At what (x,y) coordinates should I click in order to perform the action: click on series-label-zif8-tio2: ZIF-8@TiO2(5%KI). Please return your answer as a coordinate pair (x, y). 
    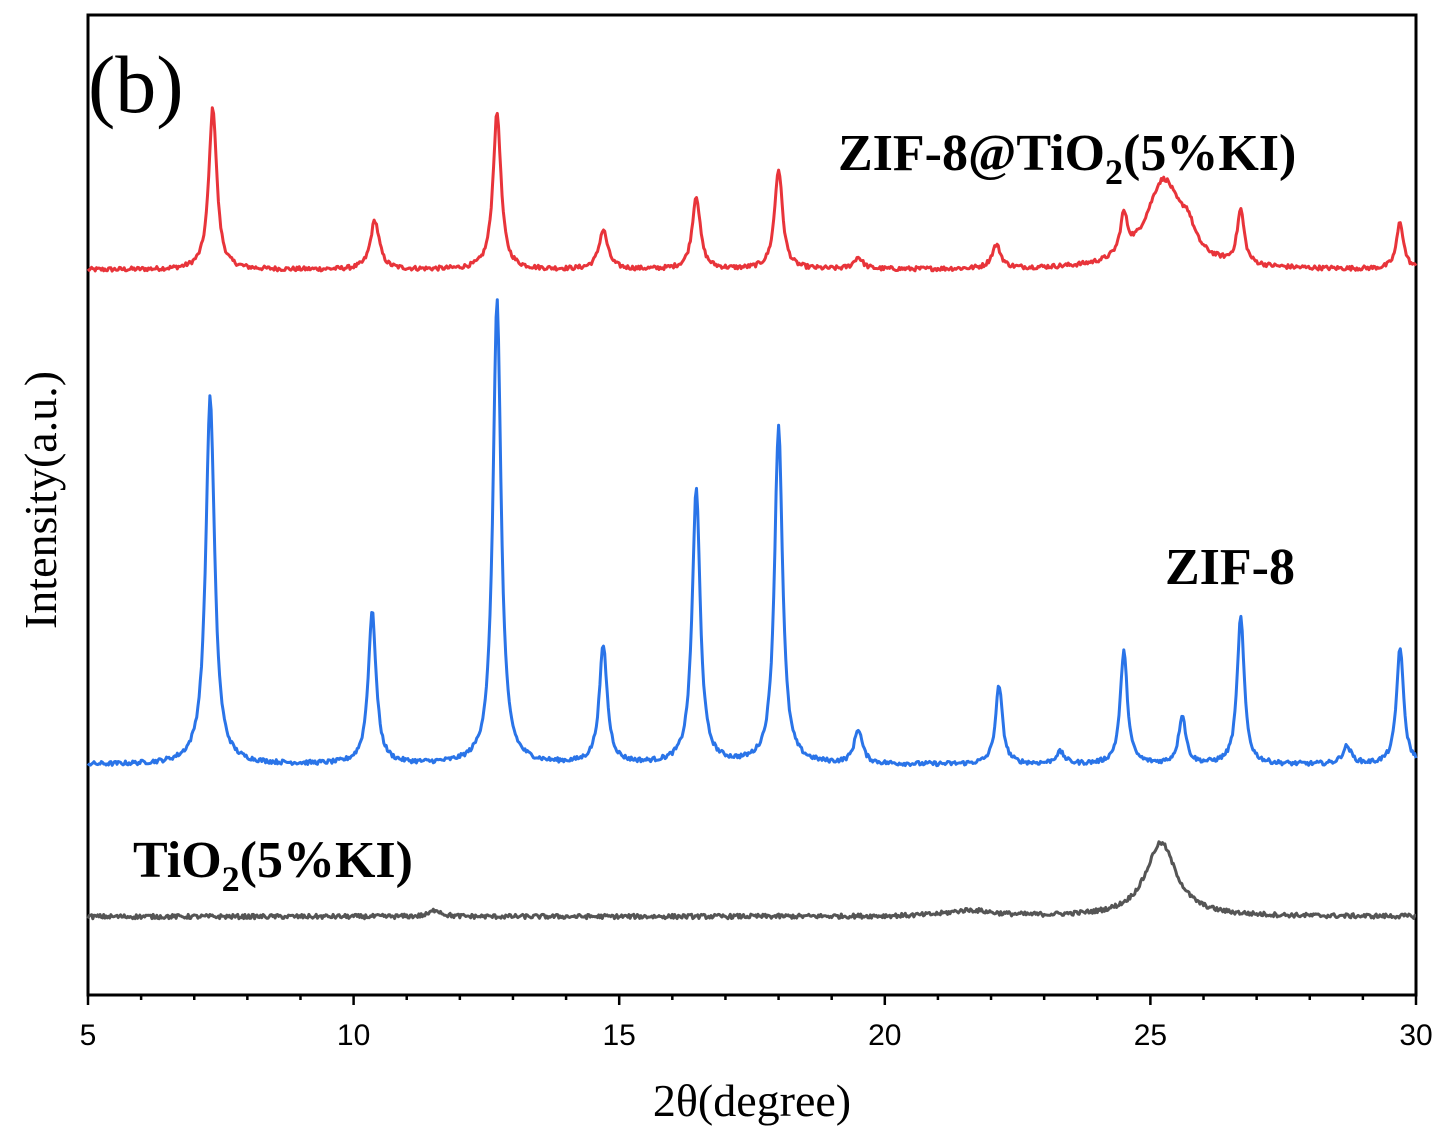
    Looking at the image, I should click on (1067, 158).